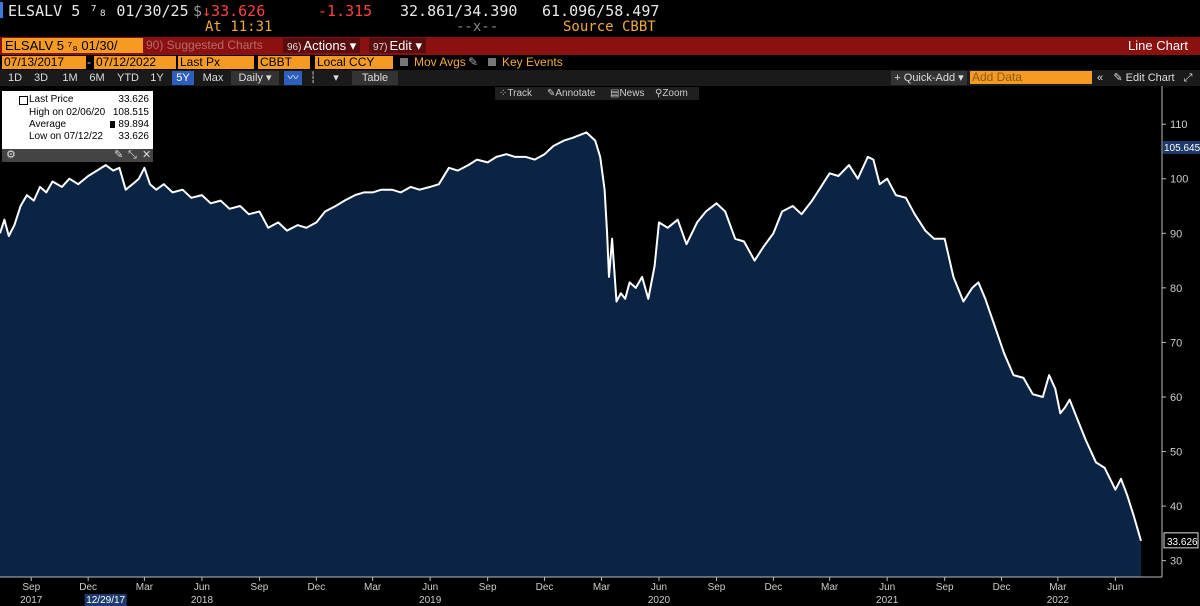 The height and width of the screenshot is (606, 1200). What do you see at coordinates (632, 93) in the screenshot?
I see `news-label: News` at bounding box center [632, 93].